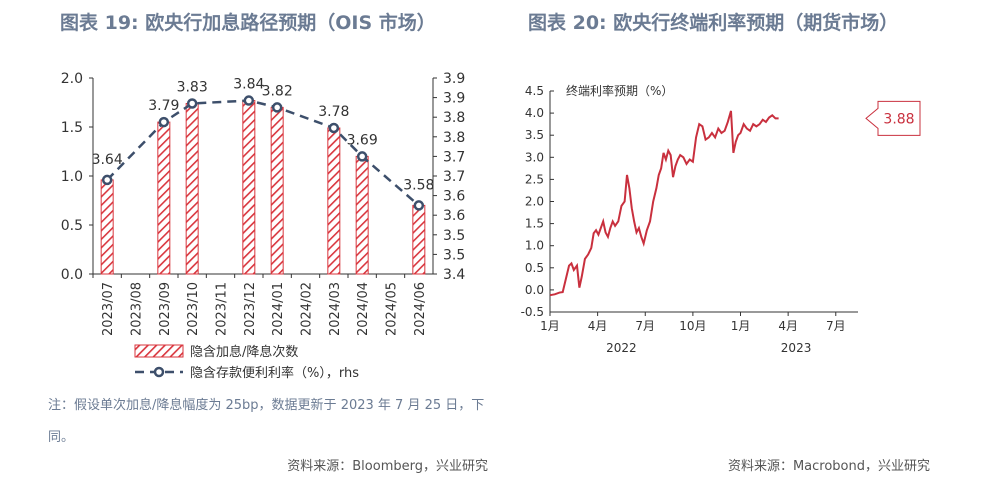 The width and height of the screenshot is (982, 489). What do you see at coordinates (534, 179) in the screenshot?
I see `rc-y-tick-label: 2.5` at bounding box center [534, 179].